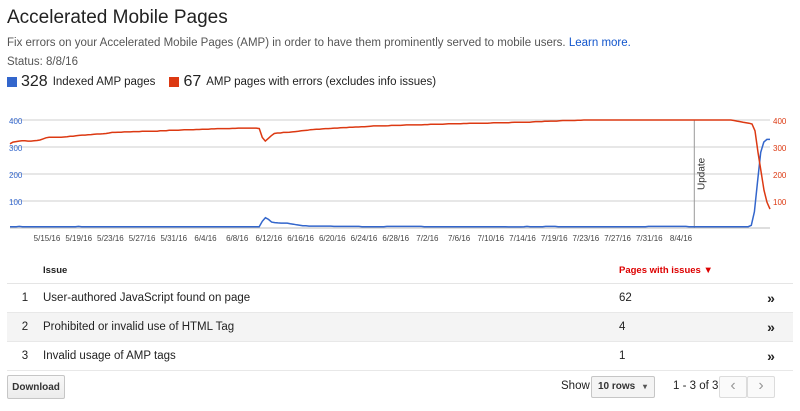 This screenshot has width=800, height=411. What do you see at coordinates (205, 238) in the screenshot?
I see `x-tick-label: 6/4/16` at bounding box center [205, 238].